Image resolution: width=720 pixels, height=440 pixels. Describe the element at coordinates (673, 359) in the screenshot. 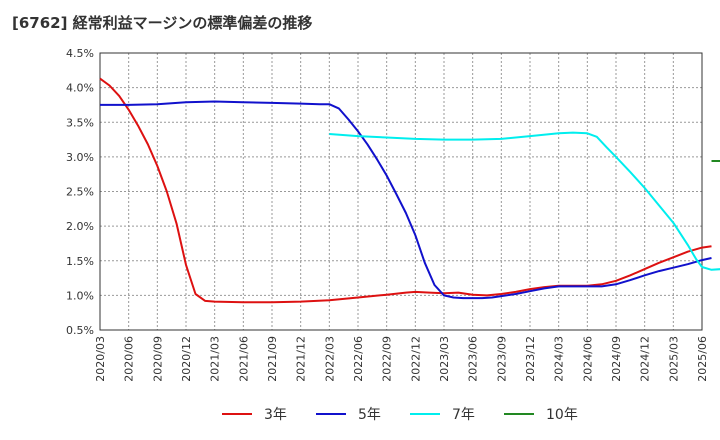

I see `x-tick-label: 2025/03` at that location.